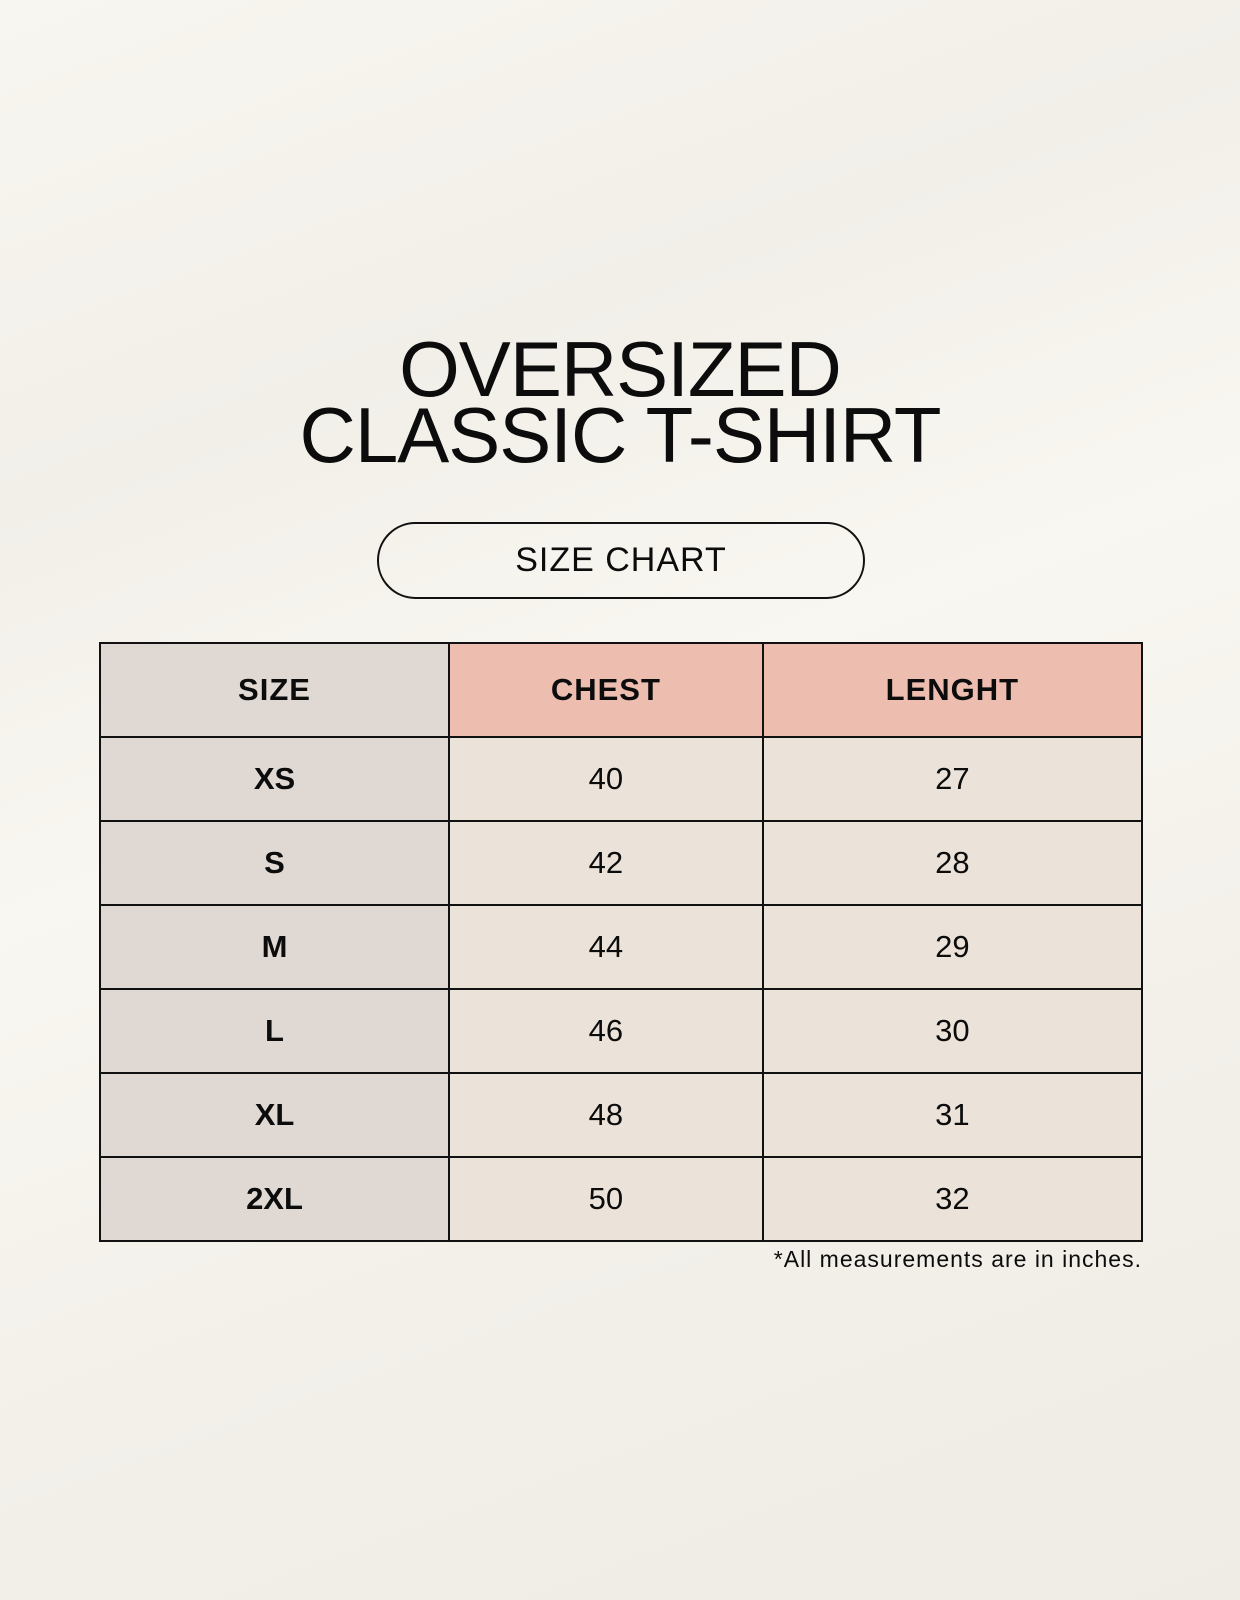  What do you see at coordinates (606, 863) in the screenshot?
I see `cell-chest: 42` at bounding box center [606, 863].